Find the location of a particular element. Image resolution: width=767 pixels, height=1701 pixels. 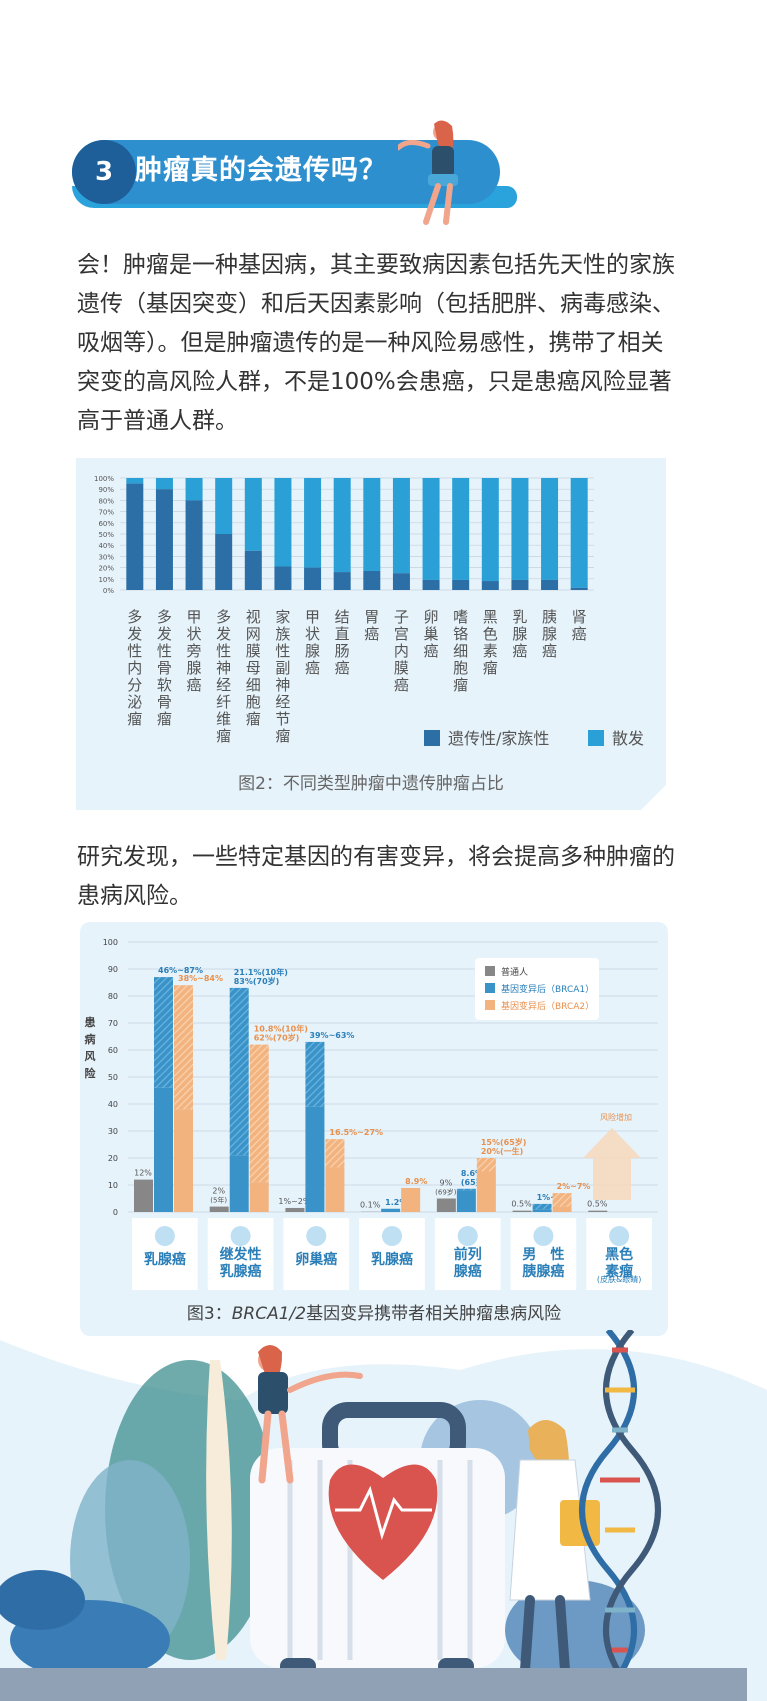

y-tick-label: 40% is located at coordinates (106, 546).